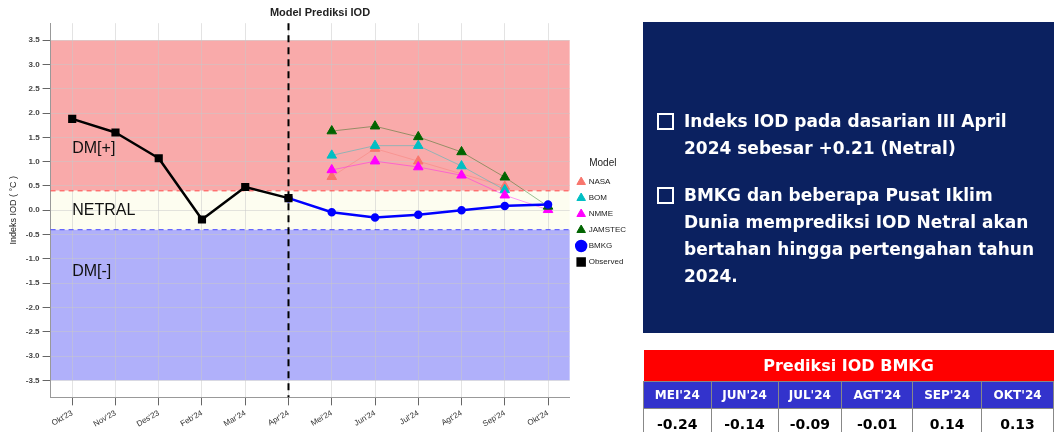  I want to click on category-label: MEI'24, so click(677, 395).